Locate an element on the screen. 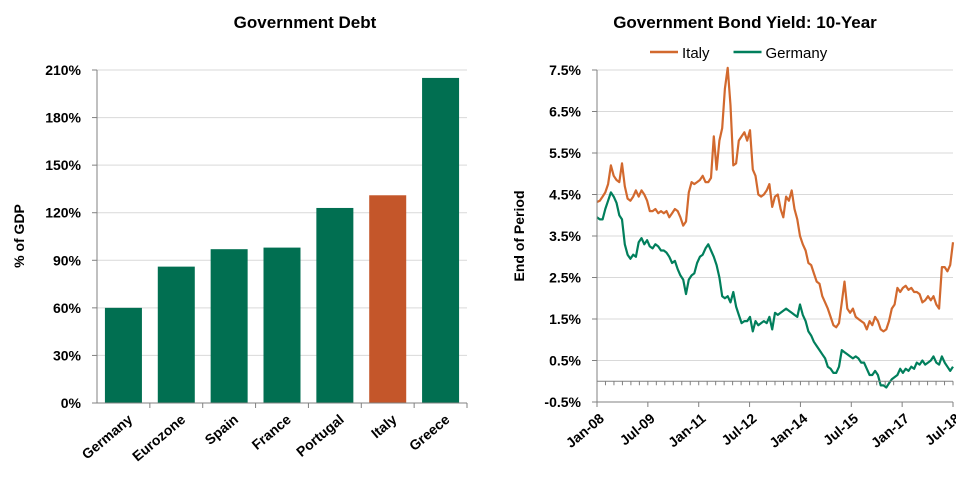 This screenshot has width=956, height=479. line-x-tick-label: Jul-15 is located at coordinates (840, 429).